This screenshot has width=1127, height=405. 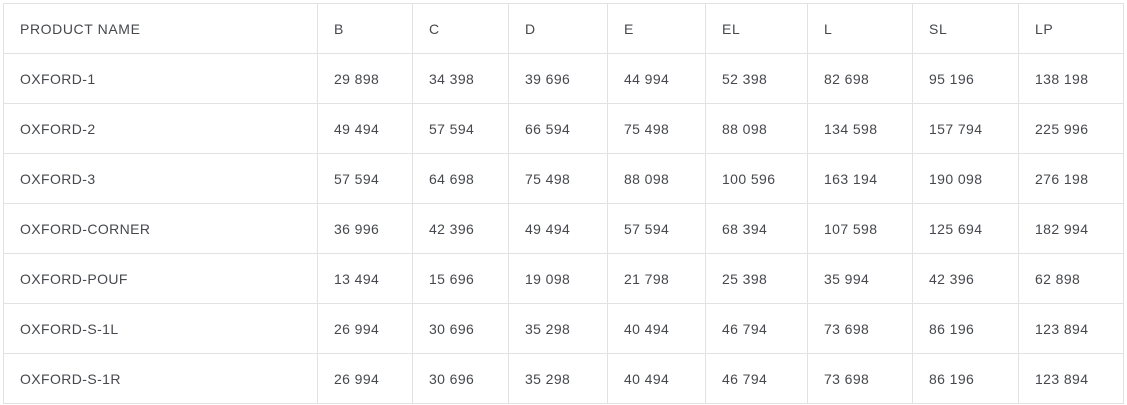 I want to click on price-cell: 225 996, so click(x=1071, y=128).